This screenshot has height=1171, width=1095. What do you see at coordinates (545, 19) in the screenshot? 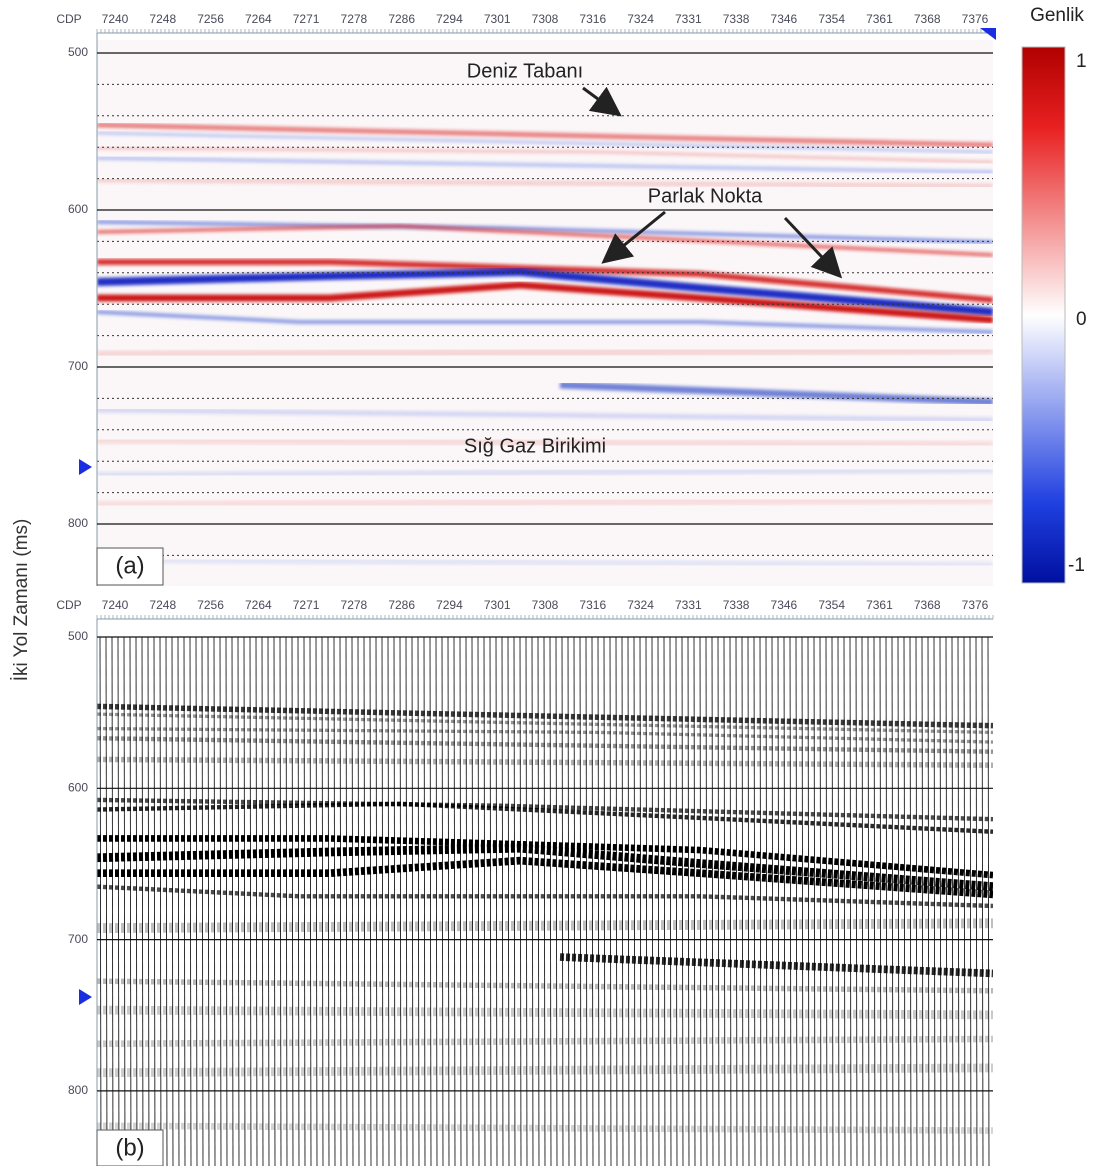
I see `cdp-tick-label: 7308` at bounding box center [545, 19].